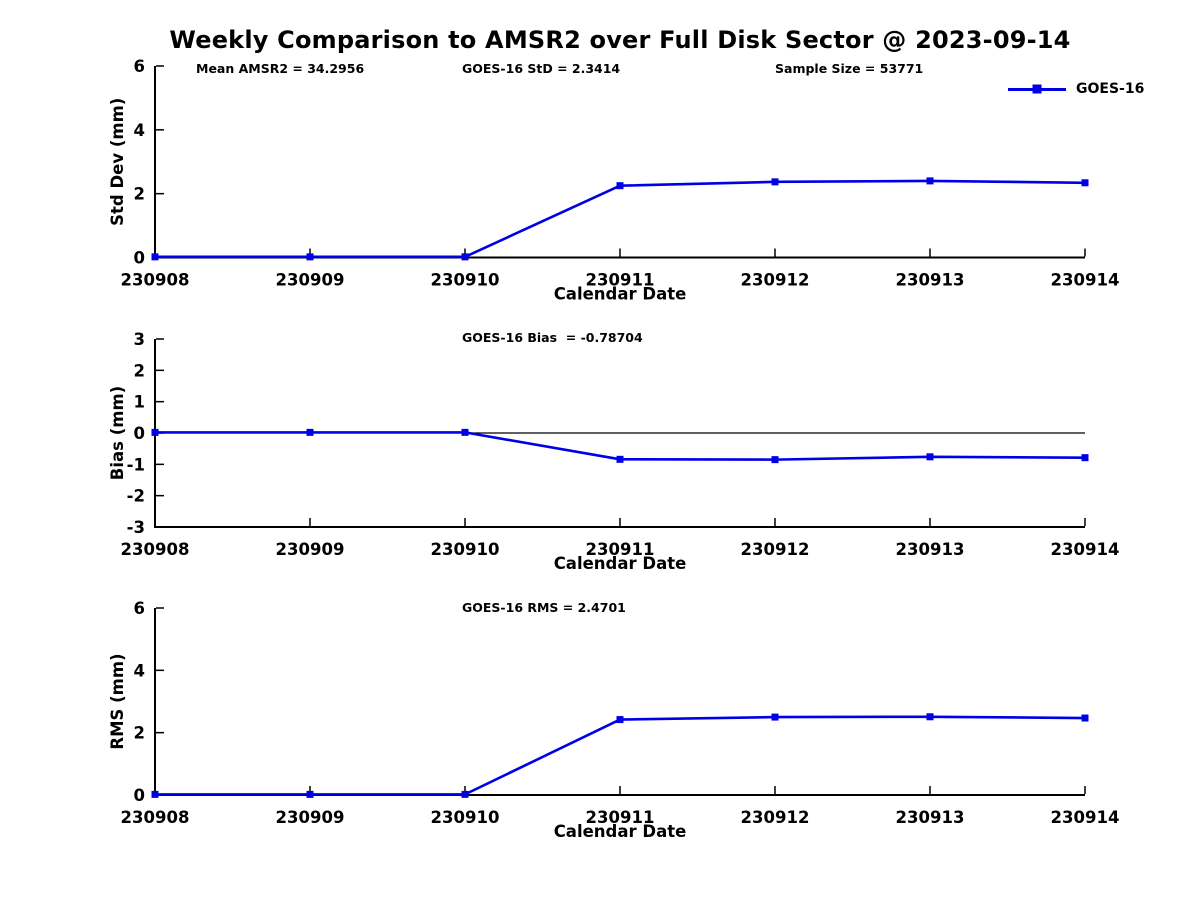  I want to click on bias-panel-y-tick-label: -2, so click(136, 496).